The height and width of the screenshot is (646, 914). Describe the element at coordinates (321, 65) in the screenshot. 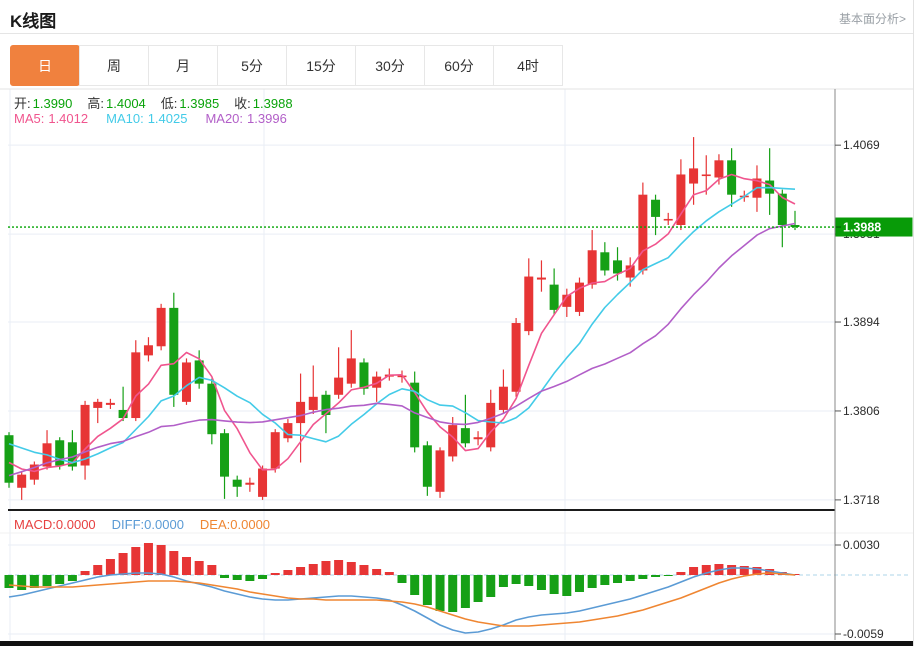

I see `tab-15min: 15分` at that location.